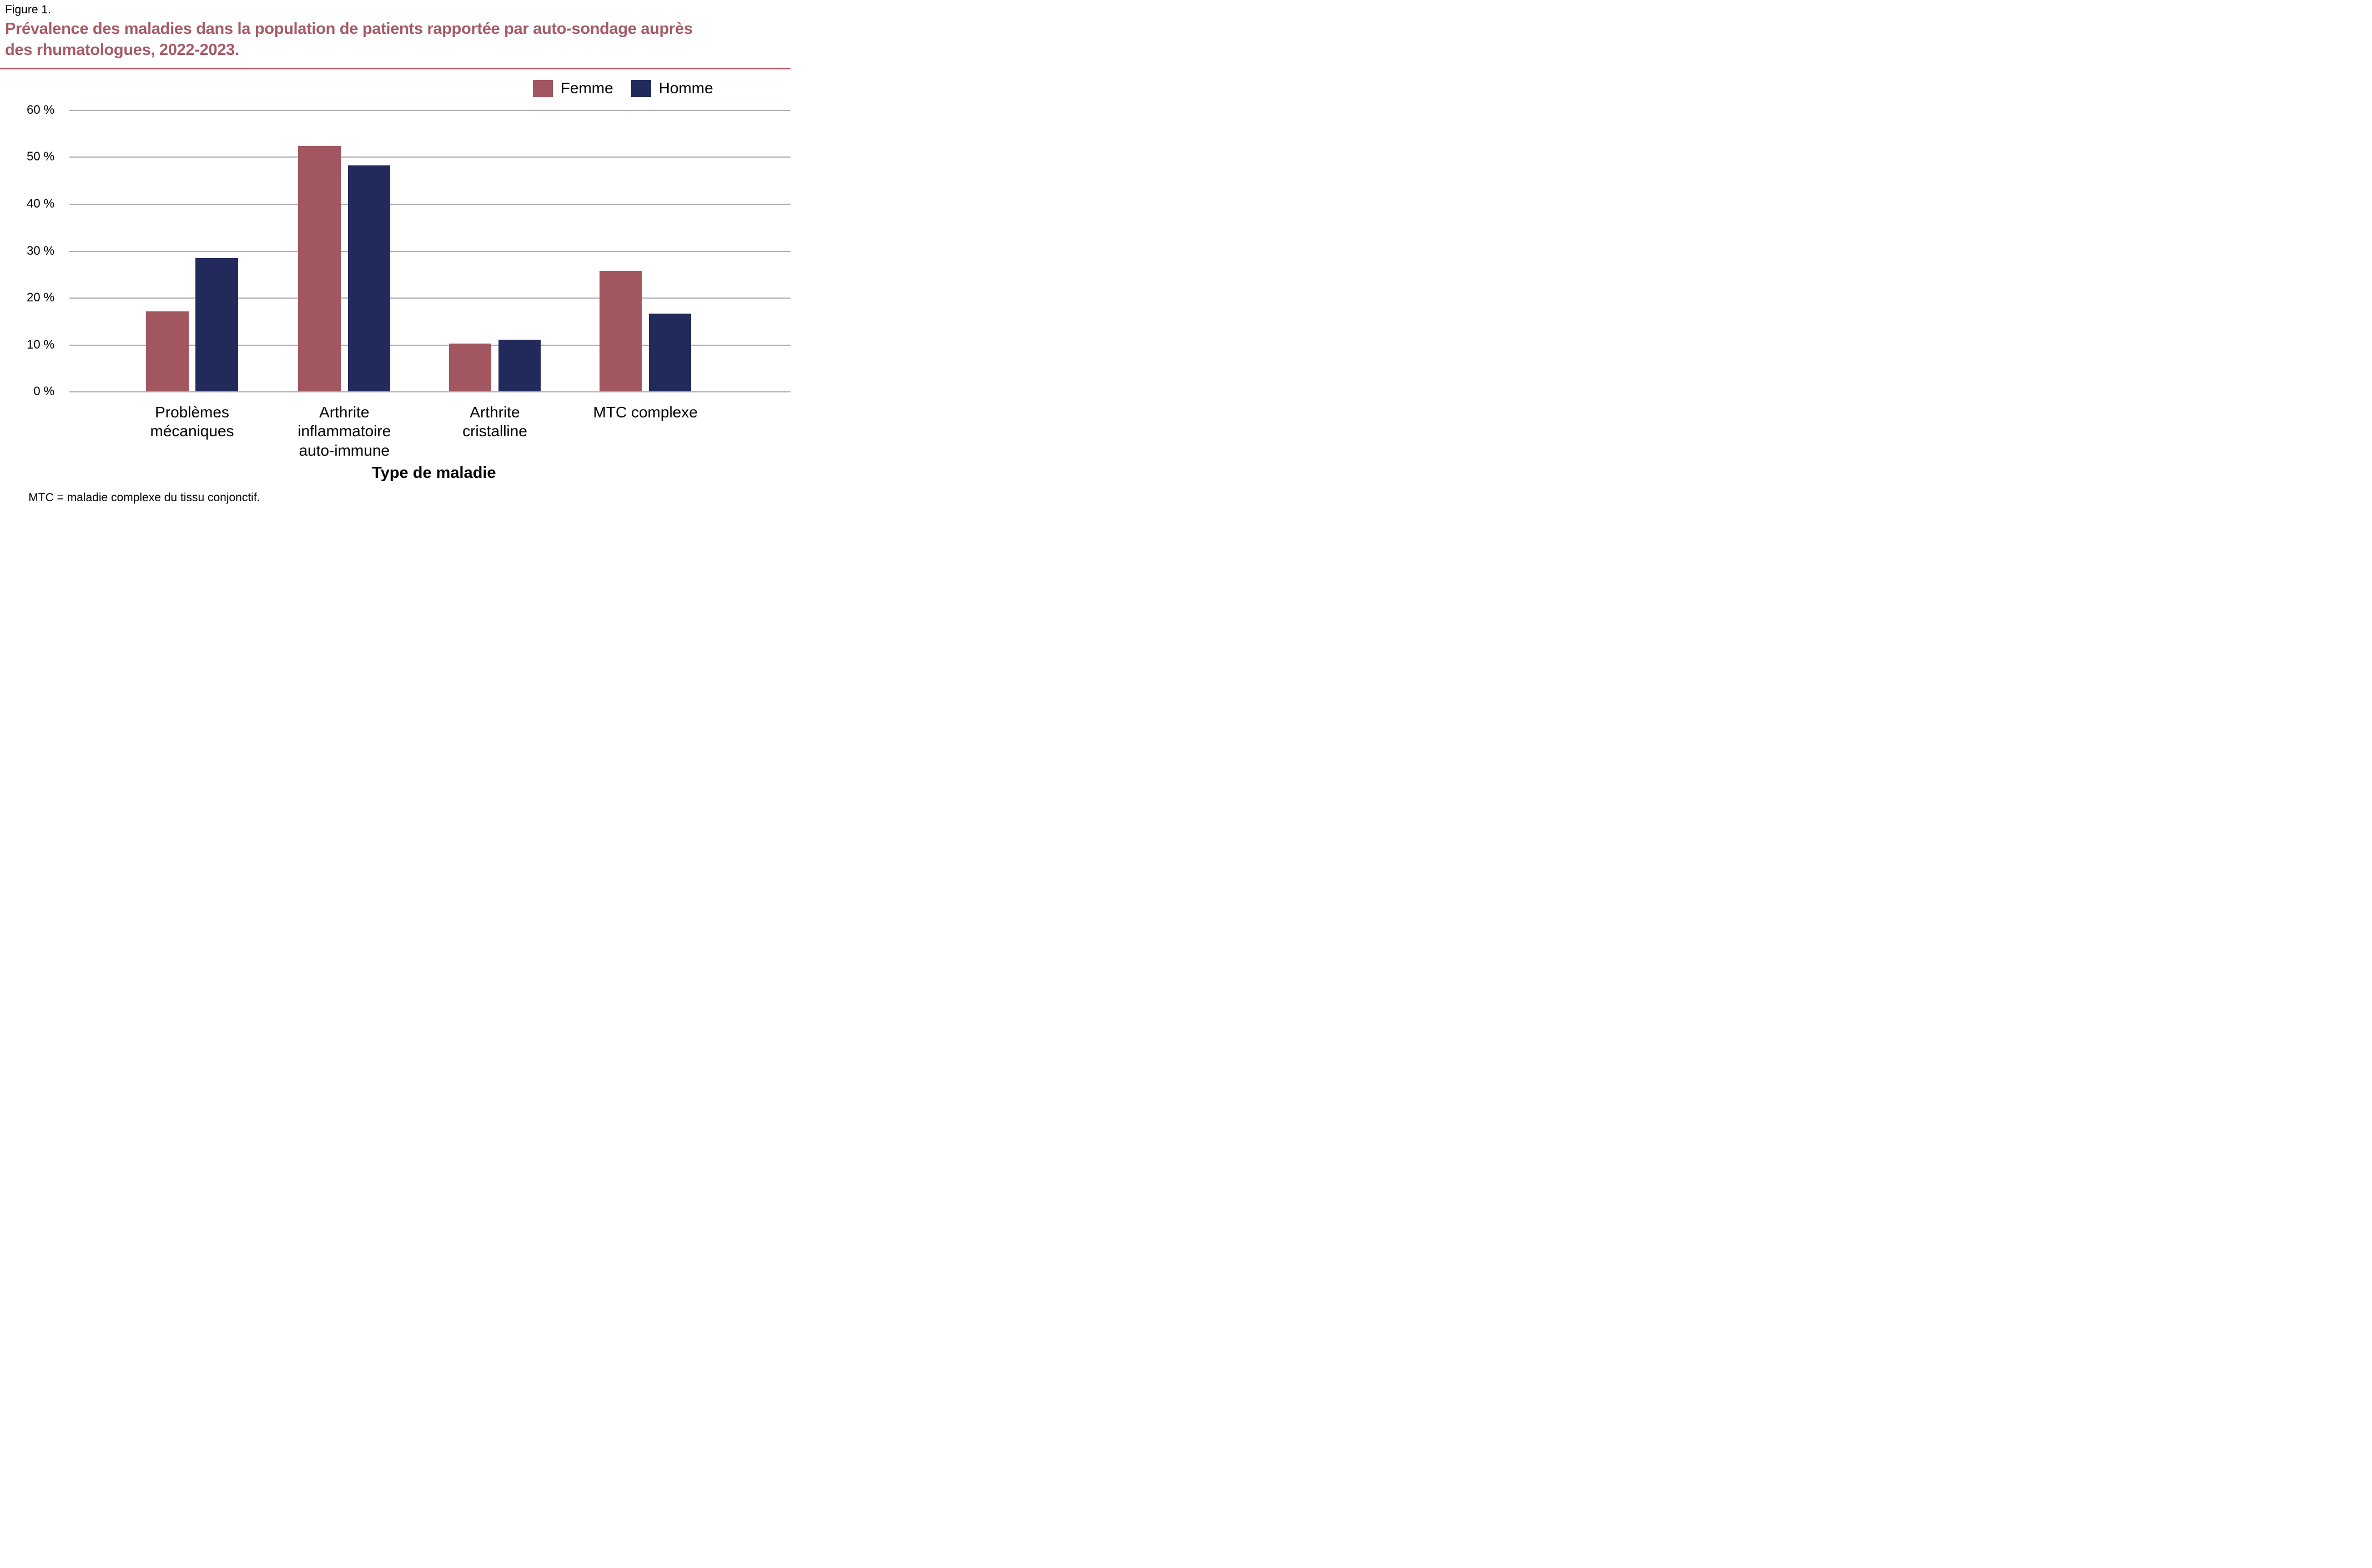 The height and width of the screenshot is (1568, 2372). What do you see at coordinates (429, 110) in the screenshot?
I see `gridline-60pct` at bounding box center [429, 110].